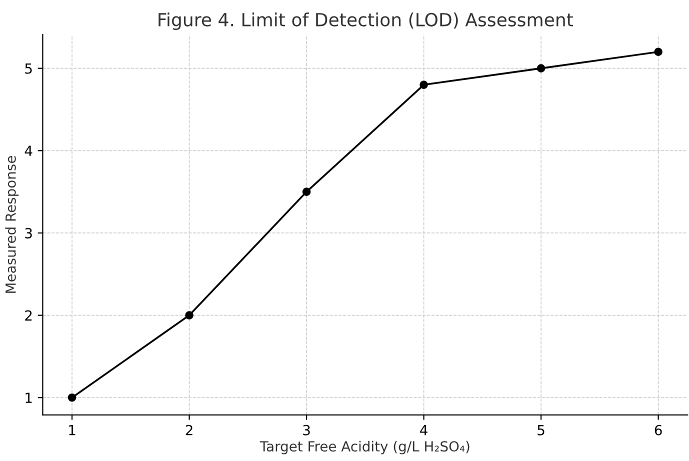 The width and height of the screenshot is (689, 461). I want to click on y-tick-label: 2, so click(28, 315).